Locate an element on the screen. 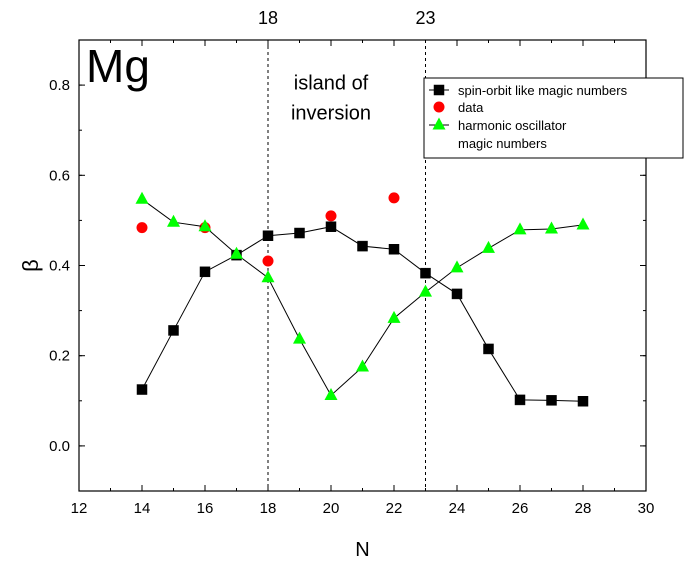 This screenshot has height=567, width=684. legend-label: magic numbers is located at coordinates (502, 143).